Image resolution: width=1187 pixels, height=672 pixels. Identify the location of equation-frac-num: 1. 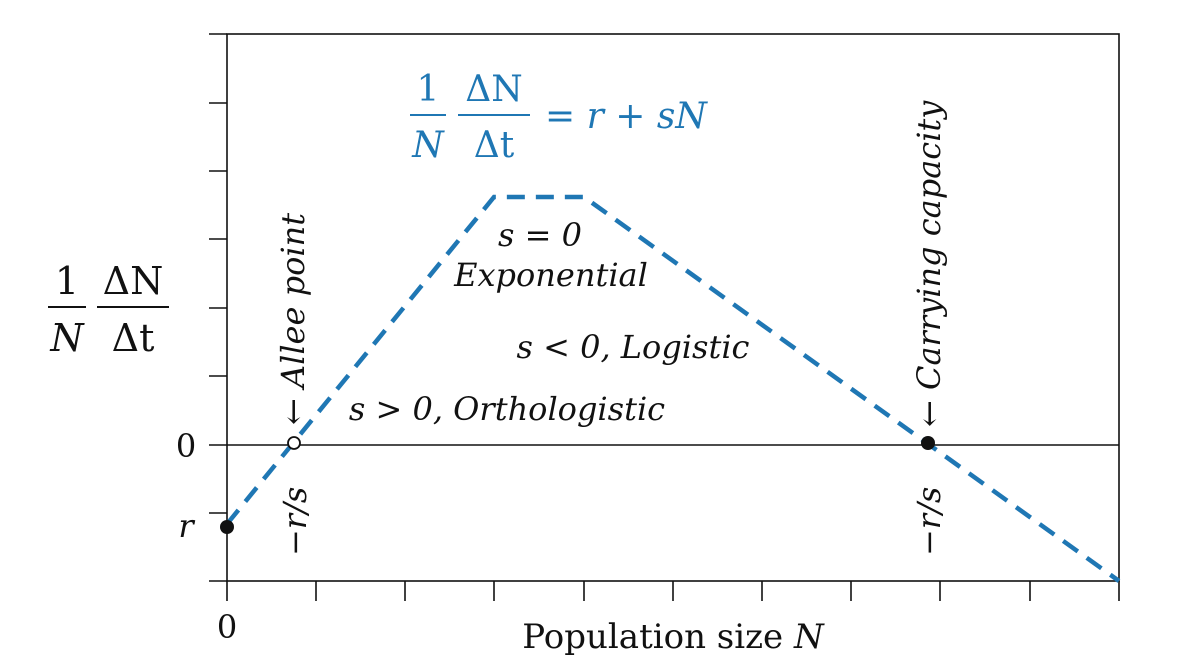
(428, 89).